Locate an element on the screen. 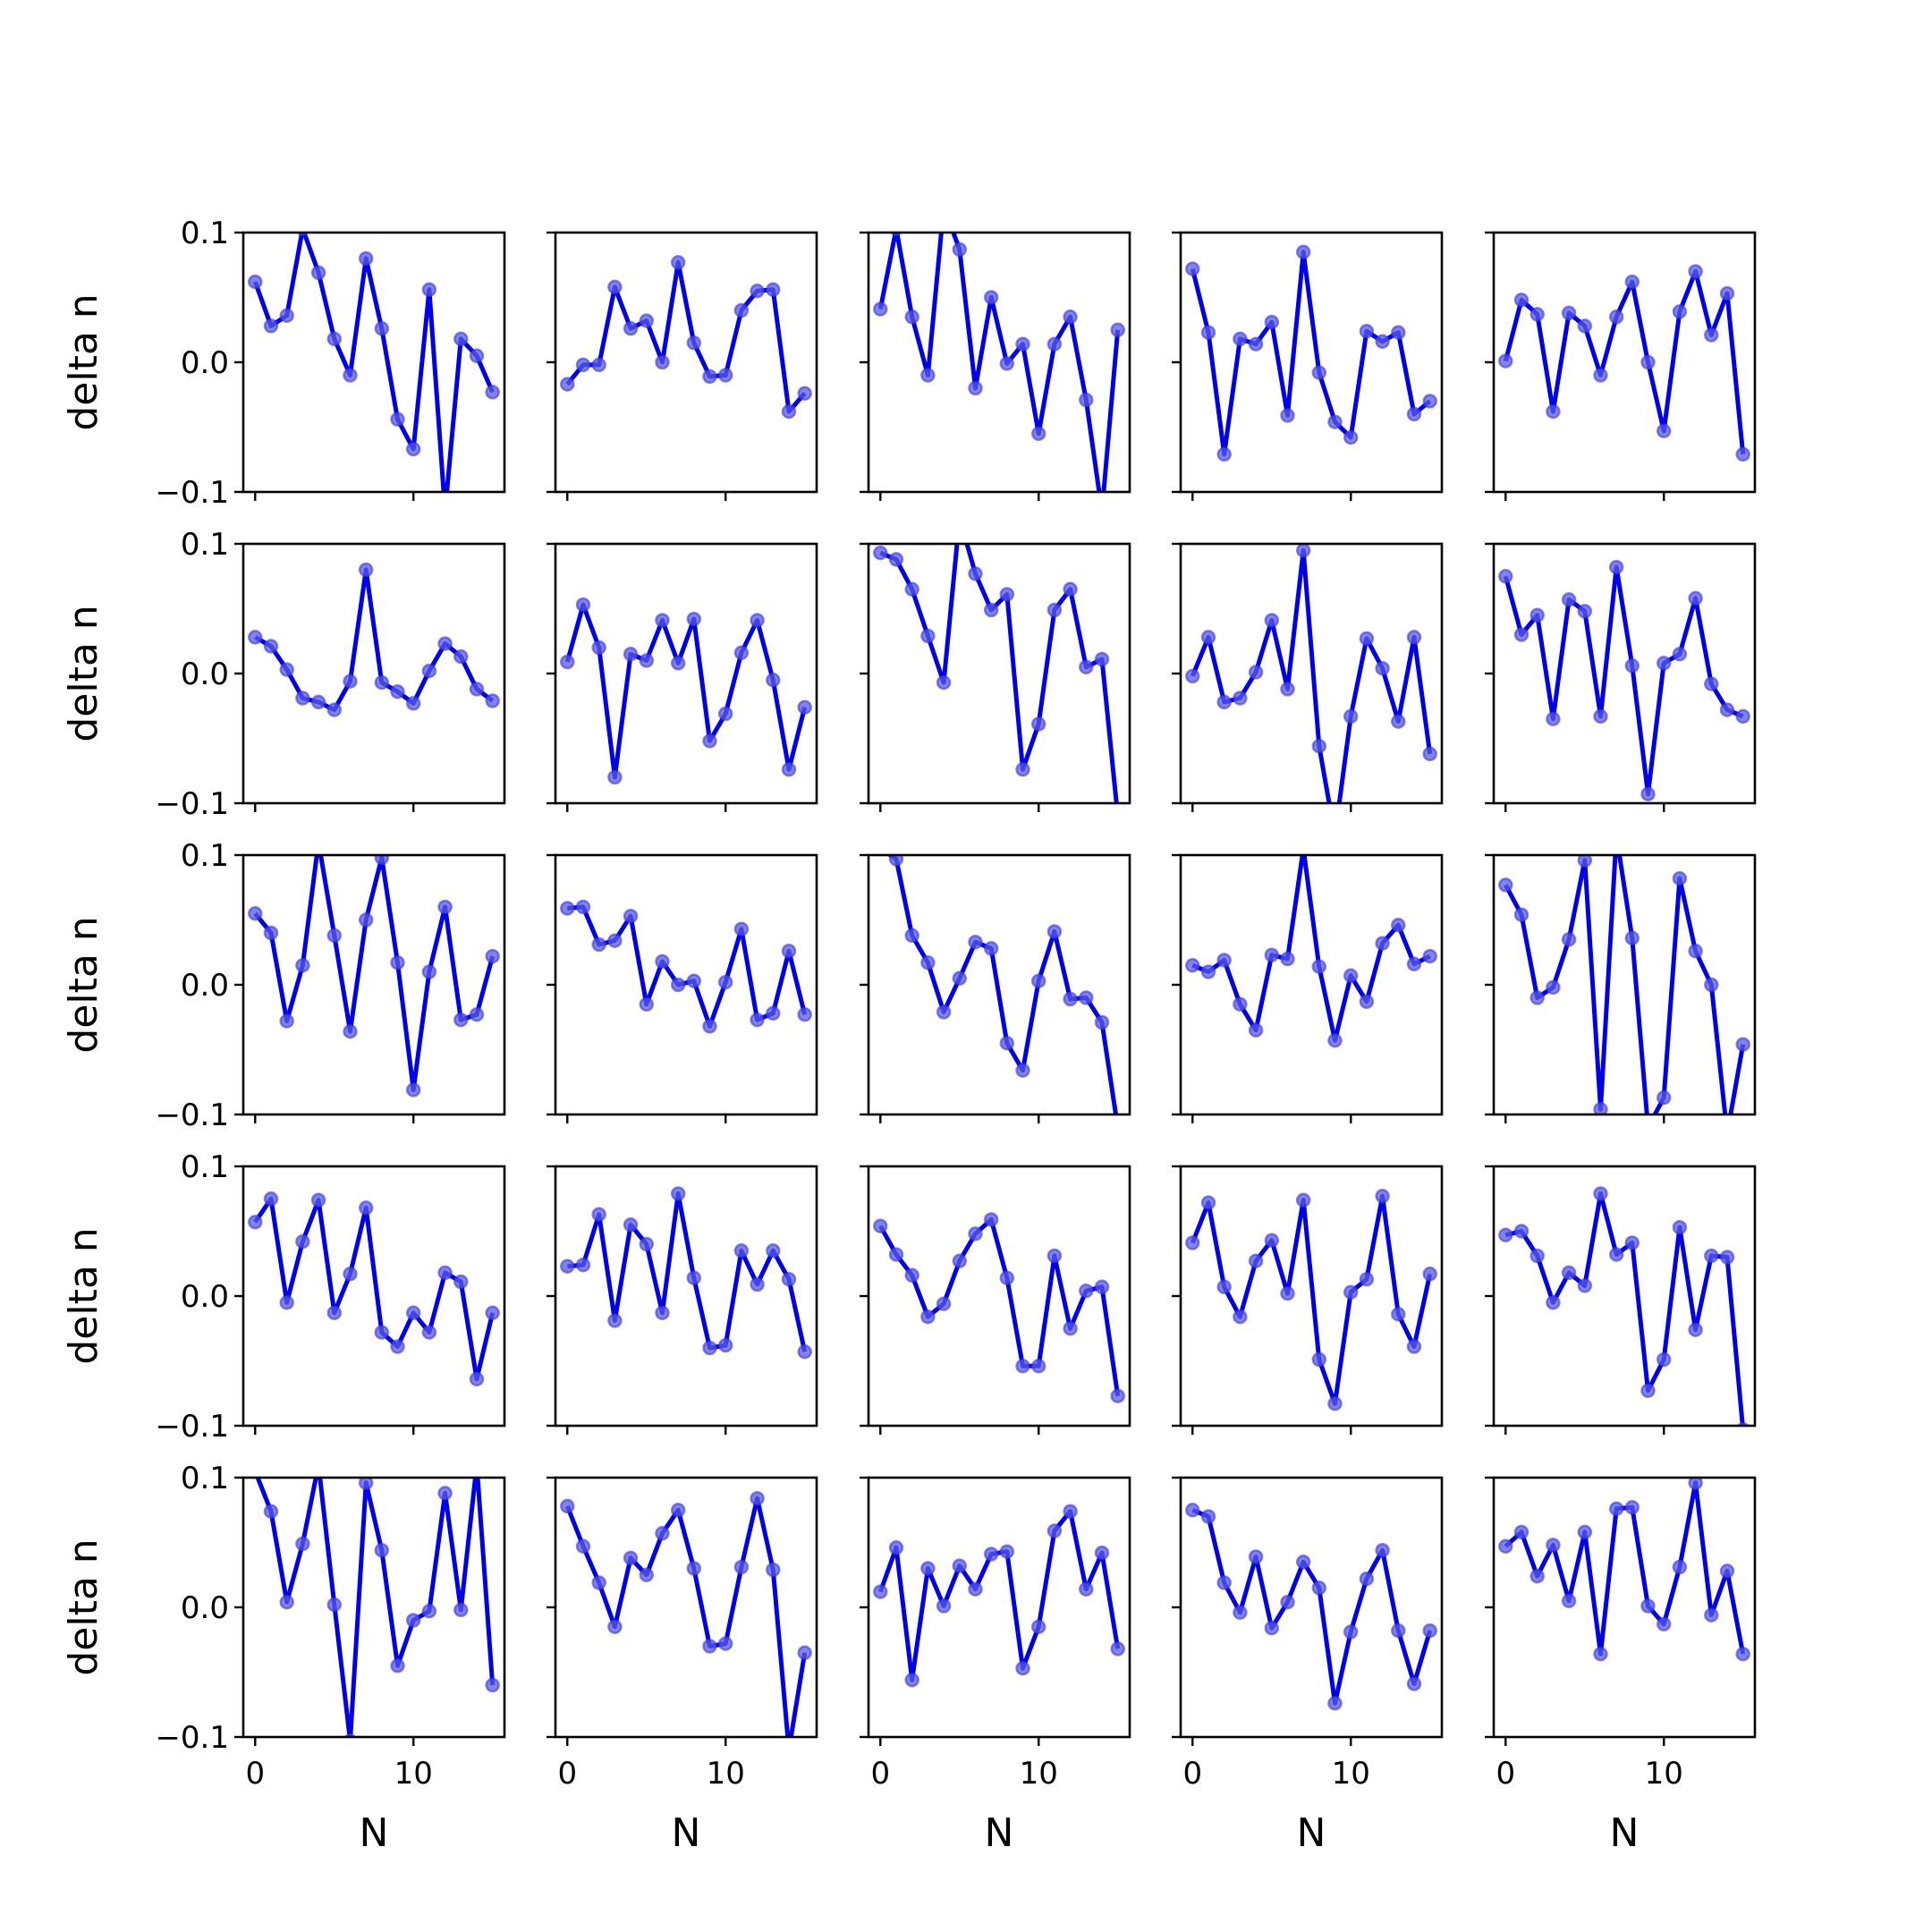  subplot-2-1: −0.1 0.0 0.1 delta n is located at coordinates (283, 674).